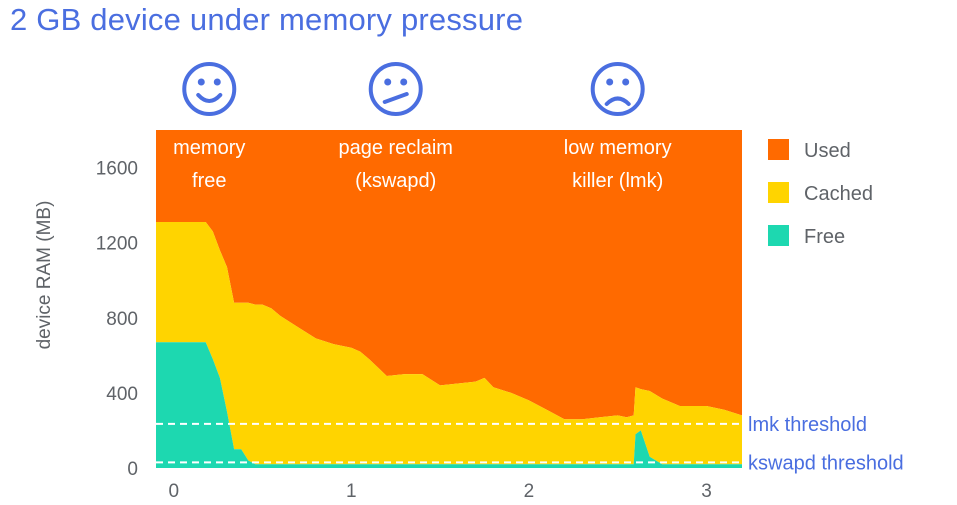 Image resolution: width=957 pixels, height=505 pixels. Describe the element at coordinates (173, 491) in the screenshot. I see `x-tick-label: 0` at that location.